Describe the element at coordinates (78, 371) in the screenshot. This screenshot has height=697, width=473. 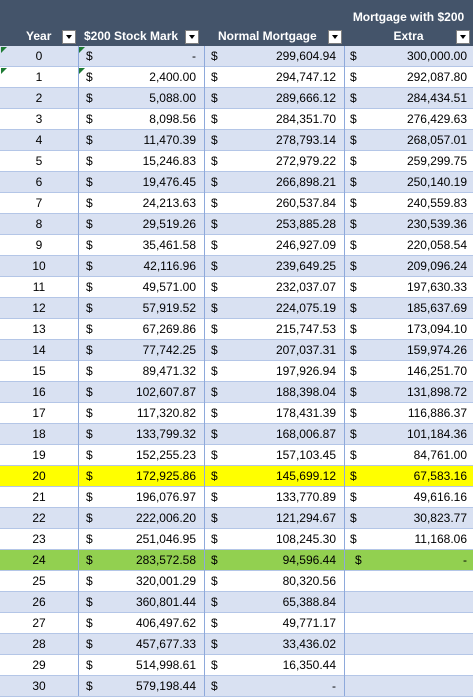
I see `column-divider` at that location.